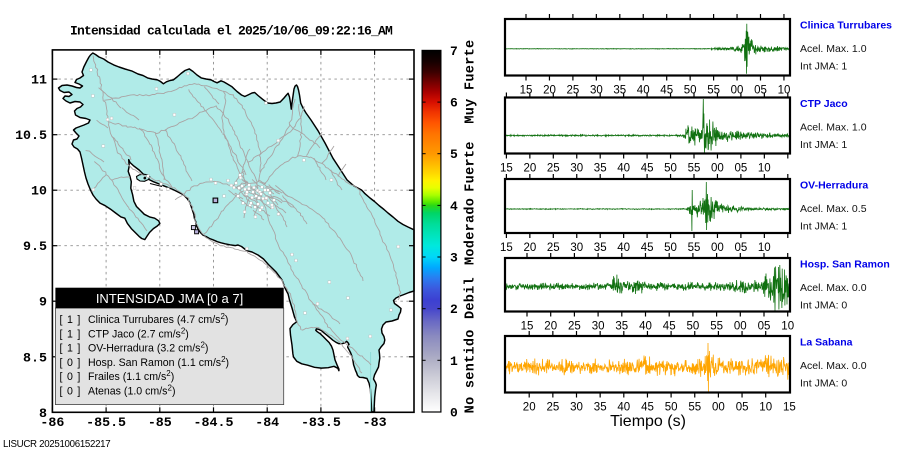 The image size is (910, 460). What do you see at coordinates (834, 186) in the screenshot?
I see `svg-text: OV-Herradura` at bounding box center [834, 186].